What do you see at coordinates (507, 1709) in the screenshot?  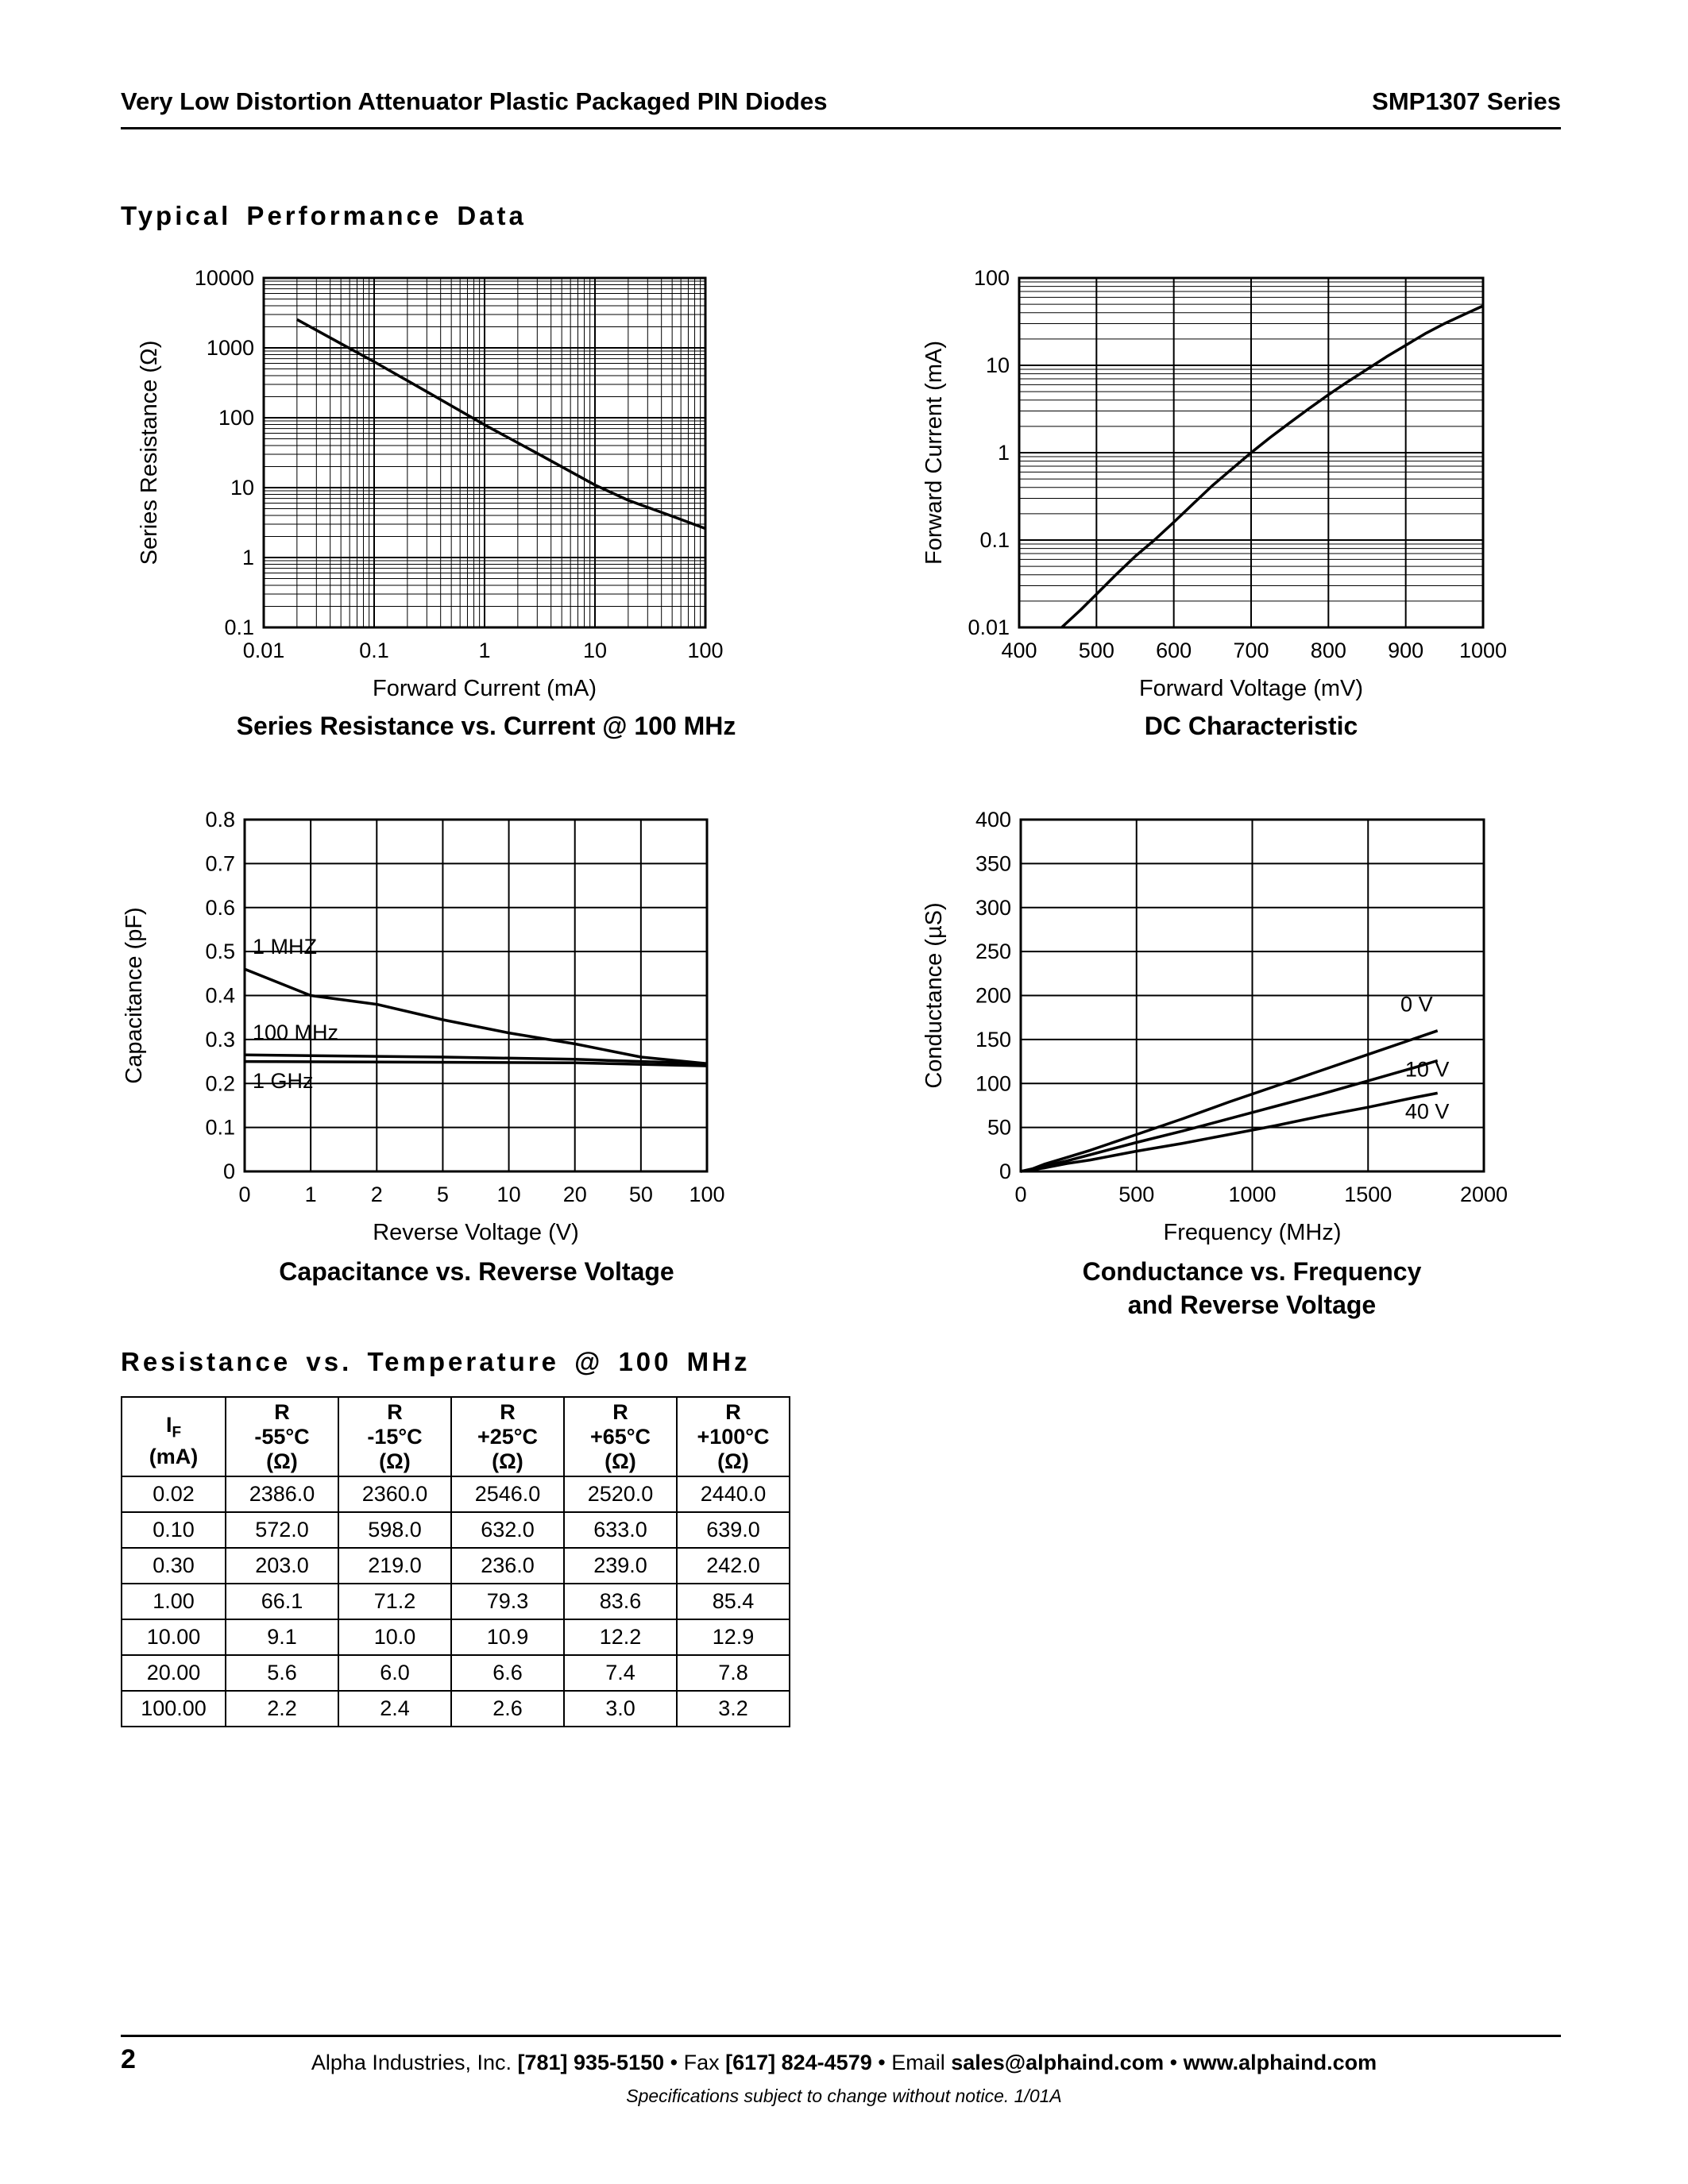 I see `table-cell: 2.6` at bounding box center [507, 1709].